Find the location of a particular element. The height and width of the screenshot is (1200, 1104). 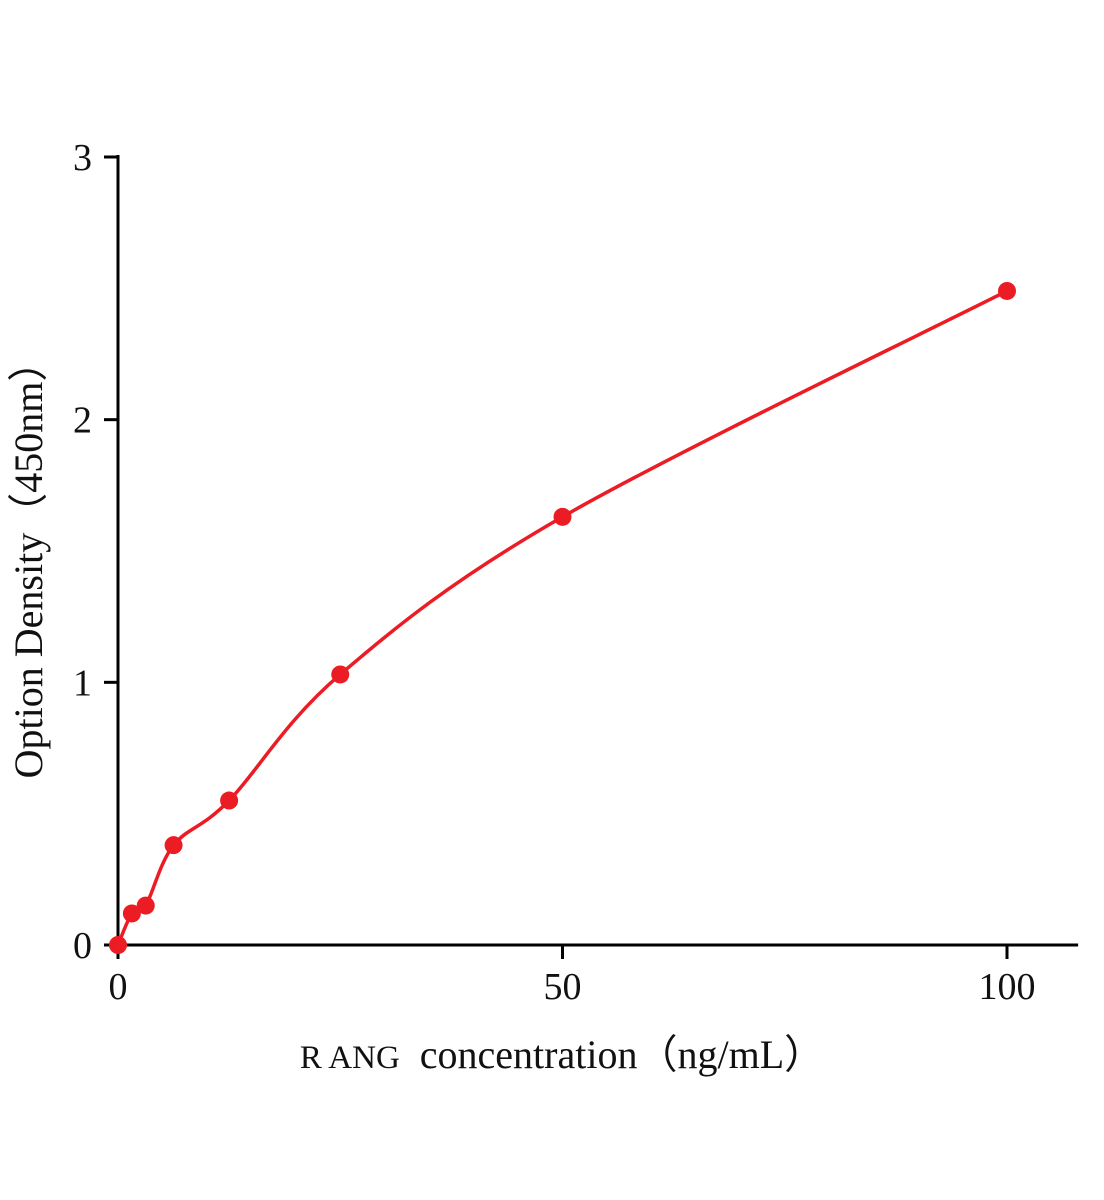

y-axis-title: Option Density（450nm） is located at coordinates (28, 560).